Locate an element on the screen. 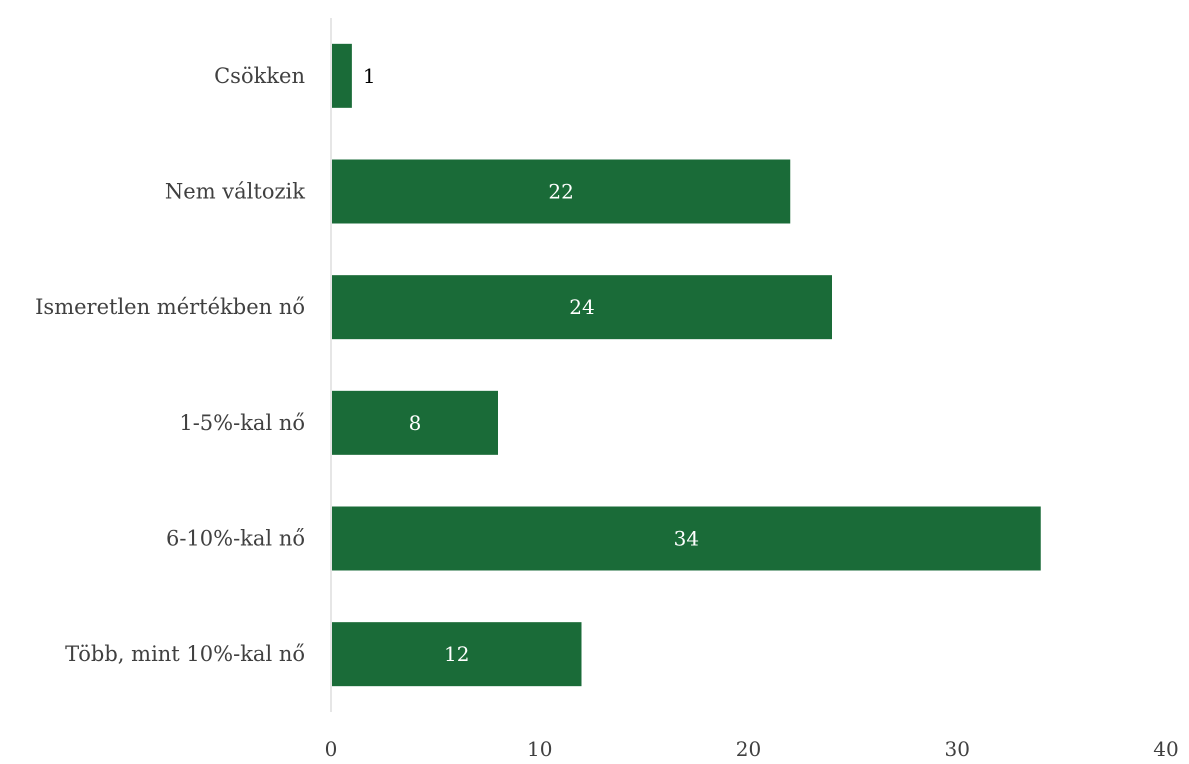  x-tick-label: 30 is located at coordinates (957, 749).